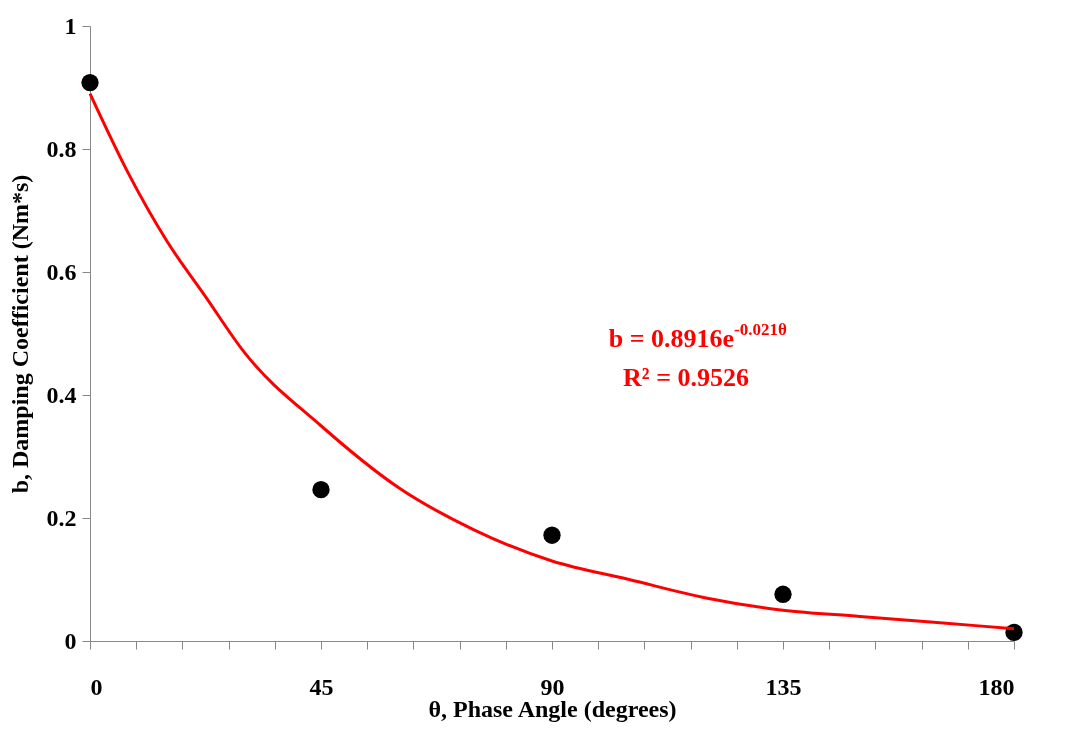  What do you see at coordinates (321, 686) in the screenshot?
I see `x-tick-label: 45` at bounding box center [321, 686].